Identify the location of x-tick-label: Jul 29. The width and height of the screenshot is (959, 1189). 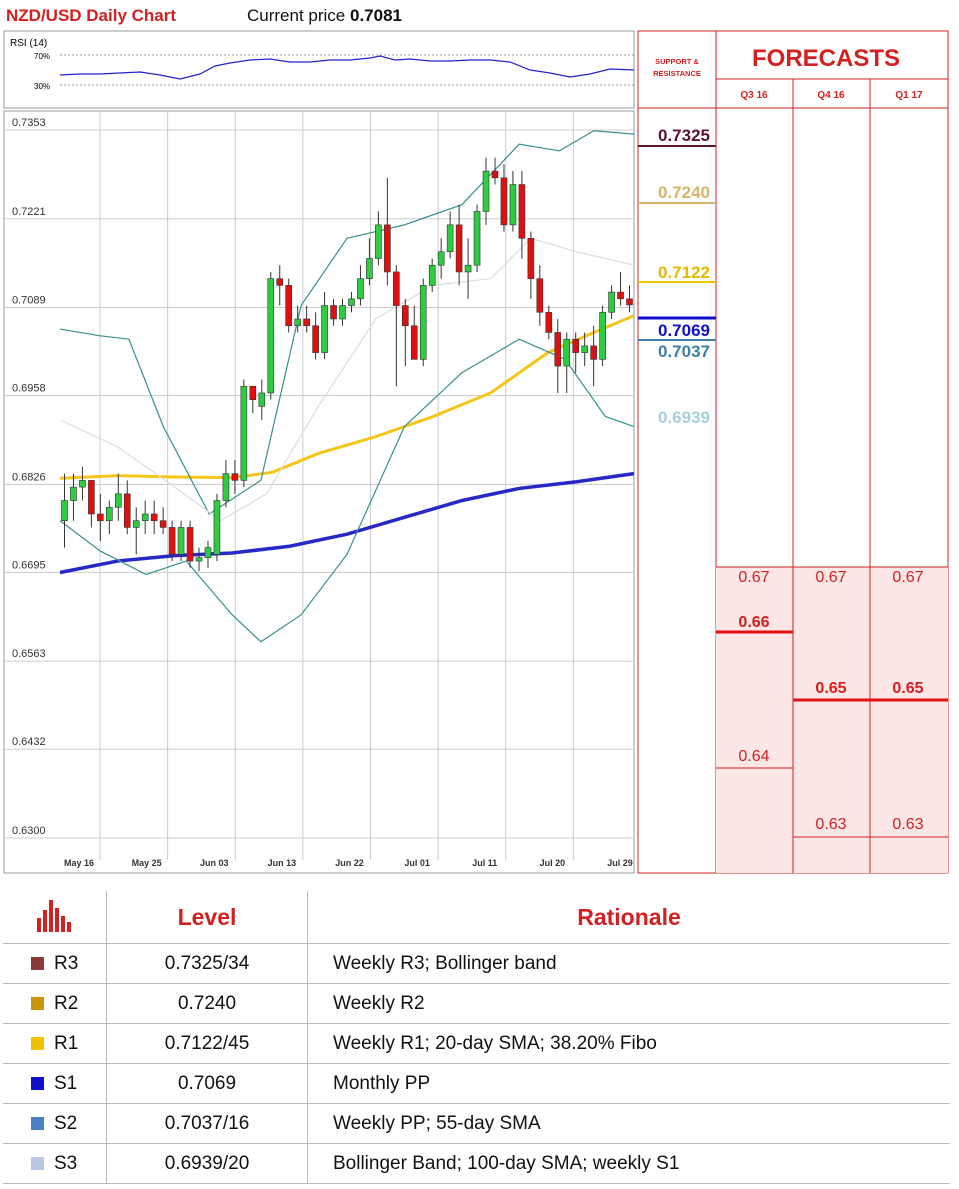
(620, 863).